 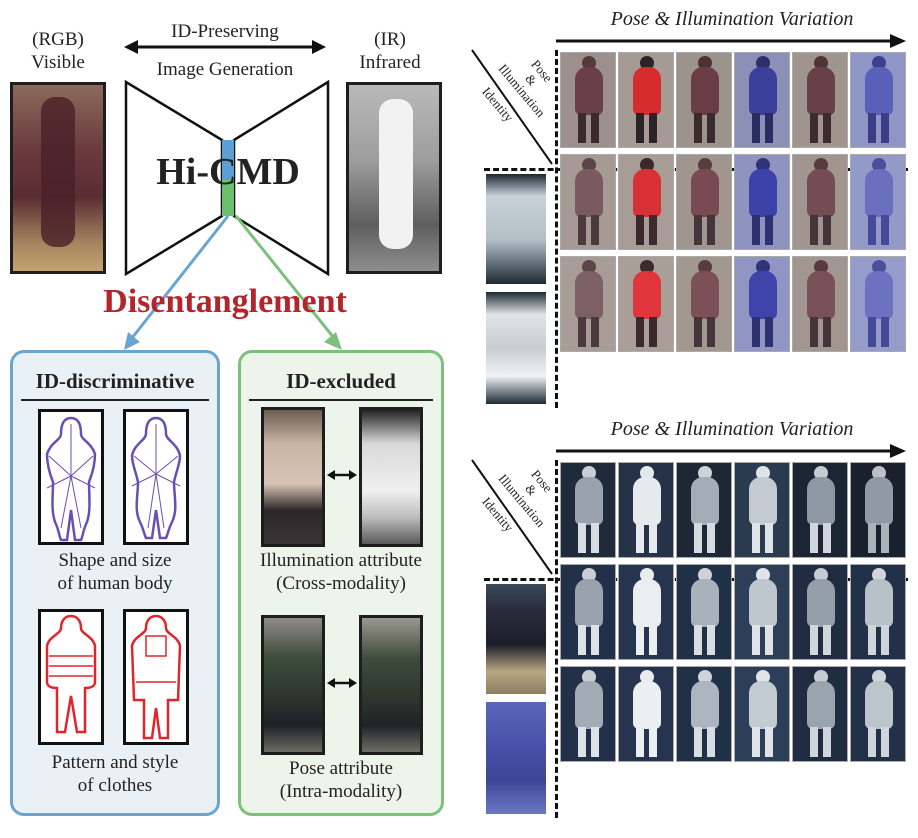 What do you see at coordinates (225, 47) in the screenshot?
I see `id-preserving-arrow` at bounding box center [225, 47].